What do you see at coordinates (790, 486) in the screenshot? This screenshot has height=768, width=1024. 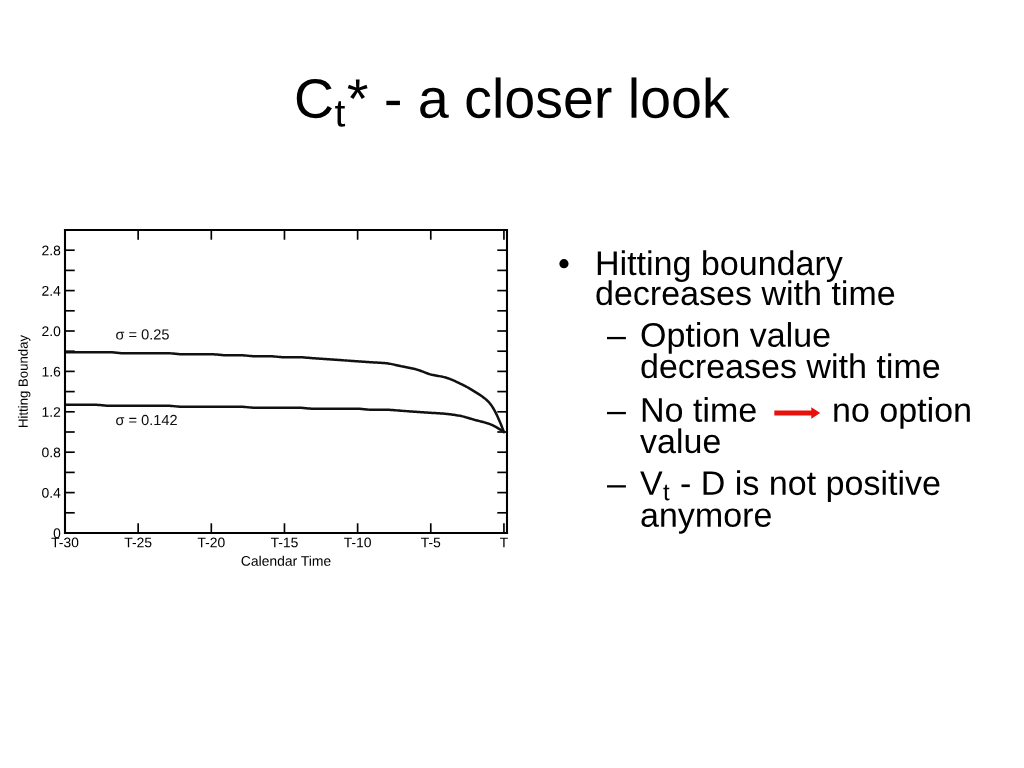 I see `text: V$_{t}$ - D is not positive` at bounding box center [790, 486].